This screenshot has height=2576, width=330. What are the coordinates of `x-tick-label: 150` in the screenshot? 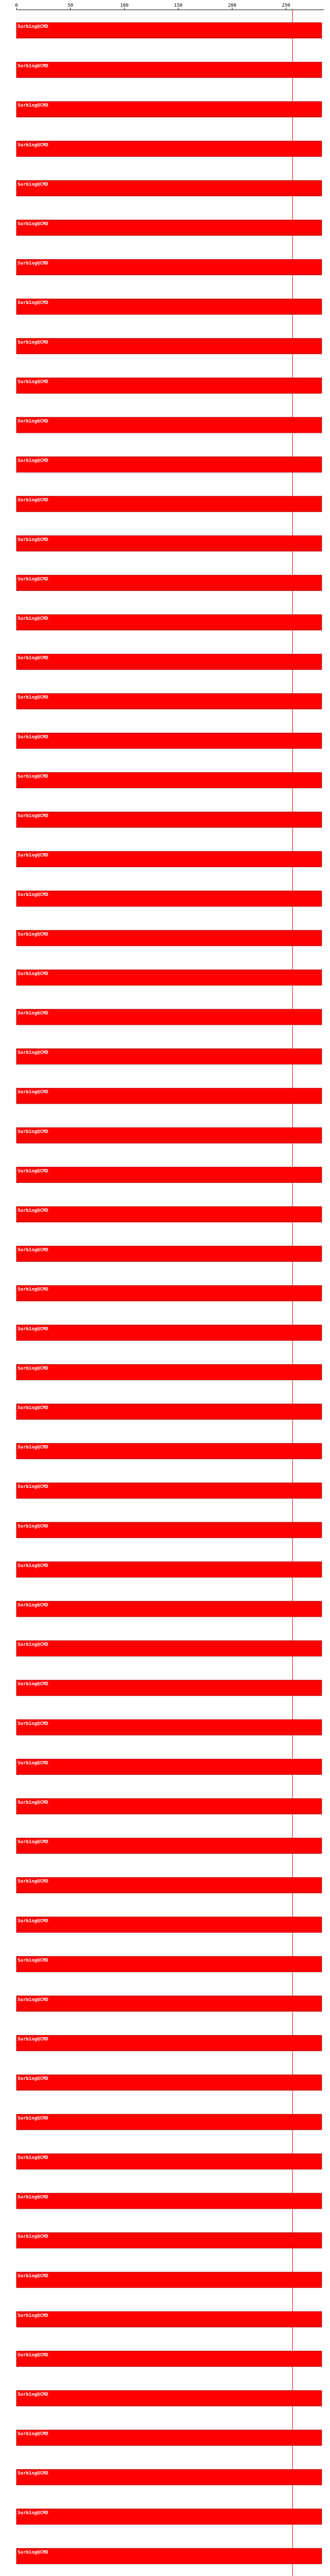 It's located at (178, 6).